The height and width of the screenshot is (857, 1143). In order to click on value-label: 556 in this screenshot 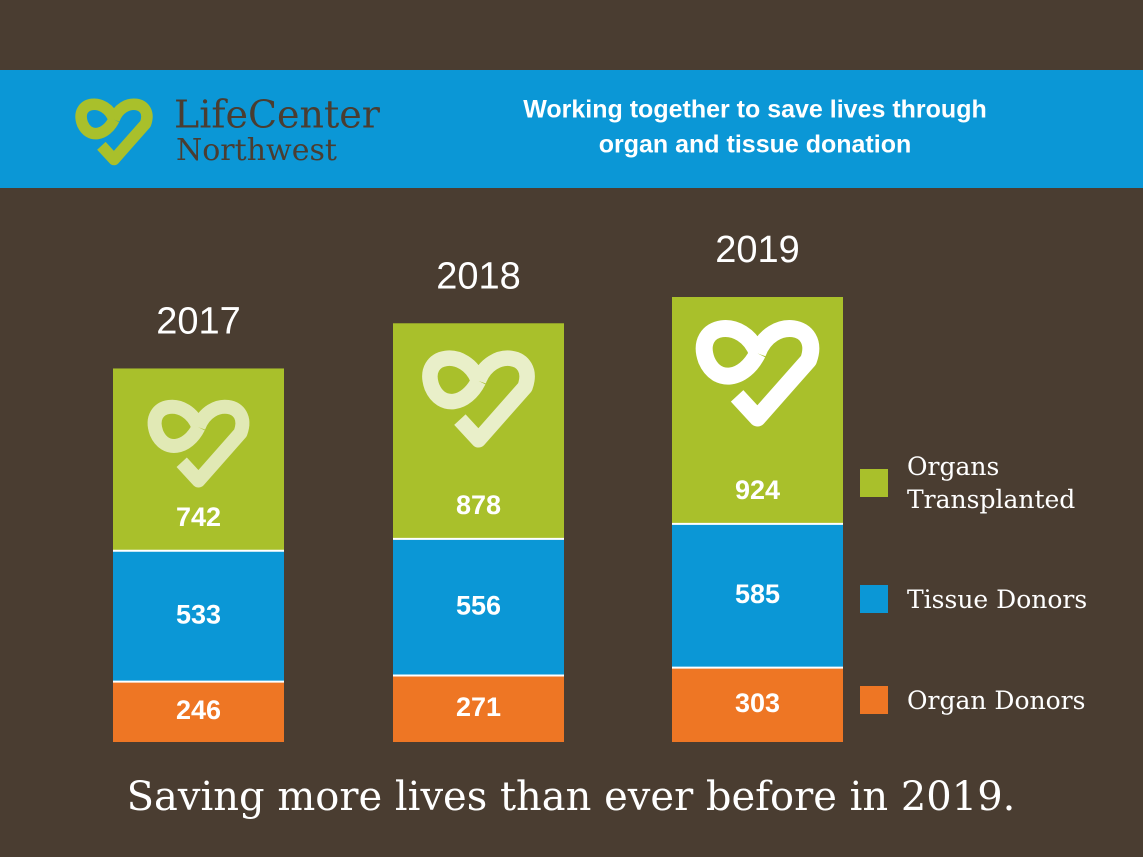, I will do `click(478, 605)`.